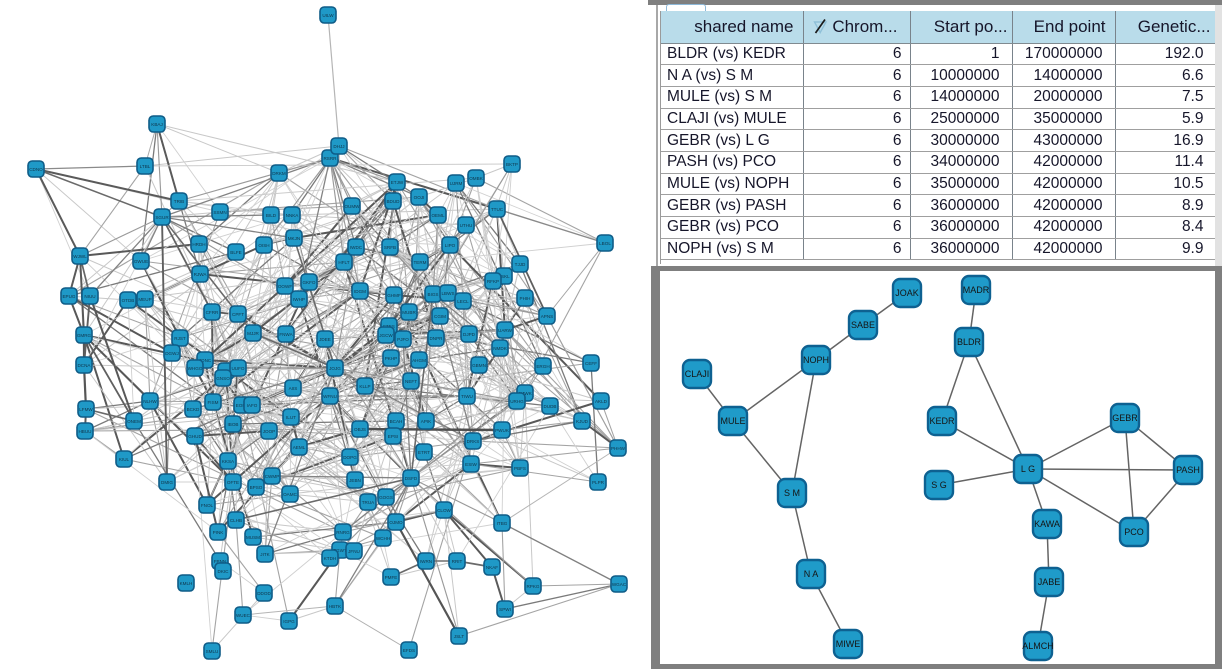  I want to click on svg-text: MADR, so click(976, 290).